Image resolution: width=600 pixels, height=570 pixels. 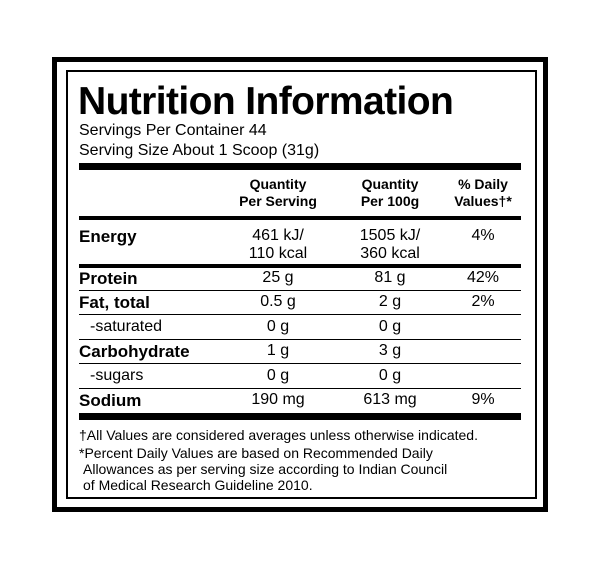 I want to click on nutrient-name: Protein, so click(x=108, y=278).